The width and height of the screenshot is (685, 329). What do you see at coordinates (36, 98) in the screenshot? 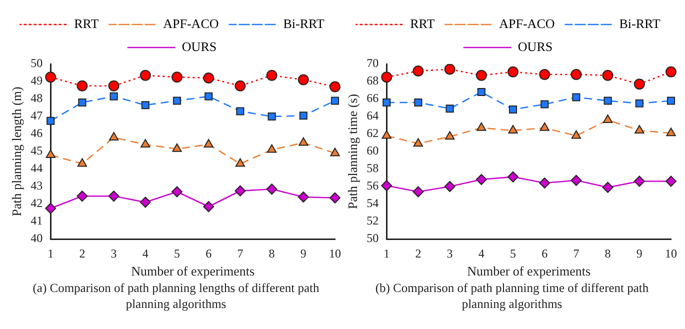
I see `y-tick-label: 48` at bounding box center [36, 98].